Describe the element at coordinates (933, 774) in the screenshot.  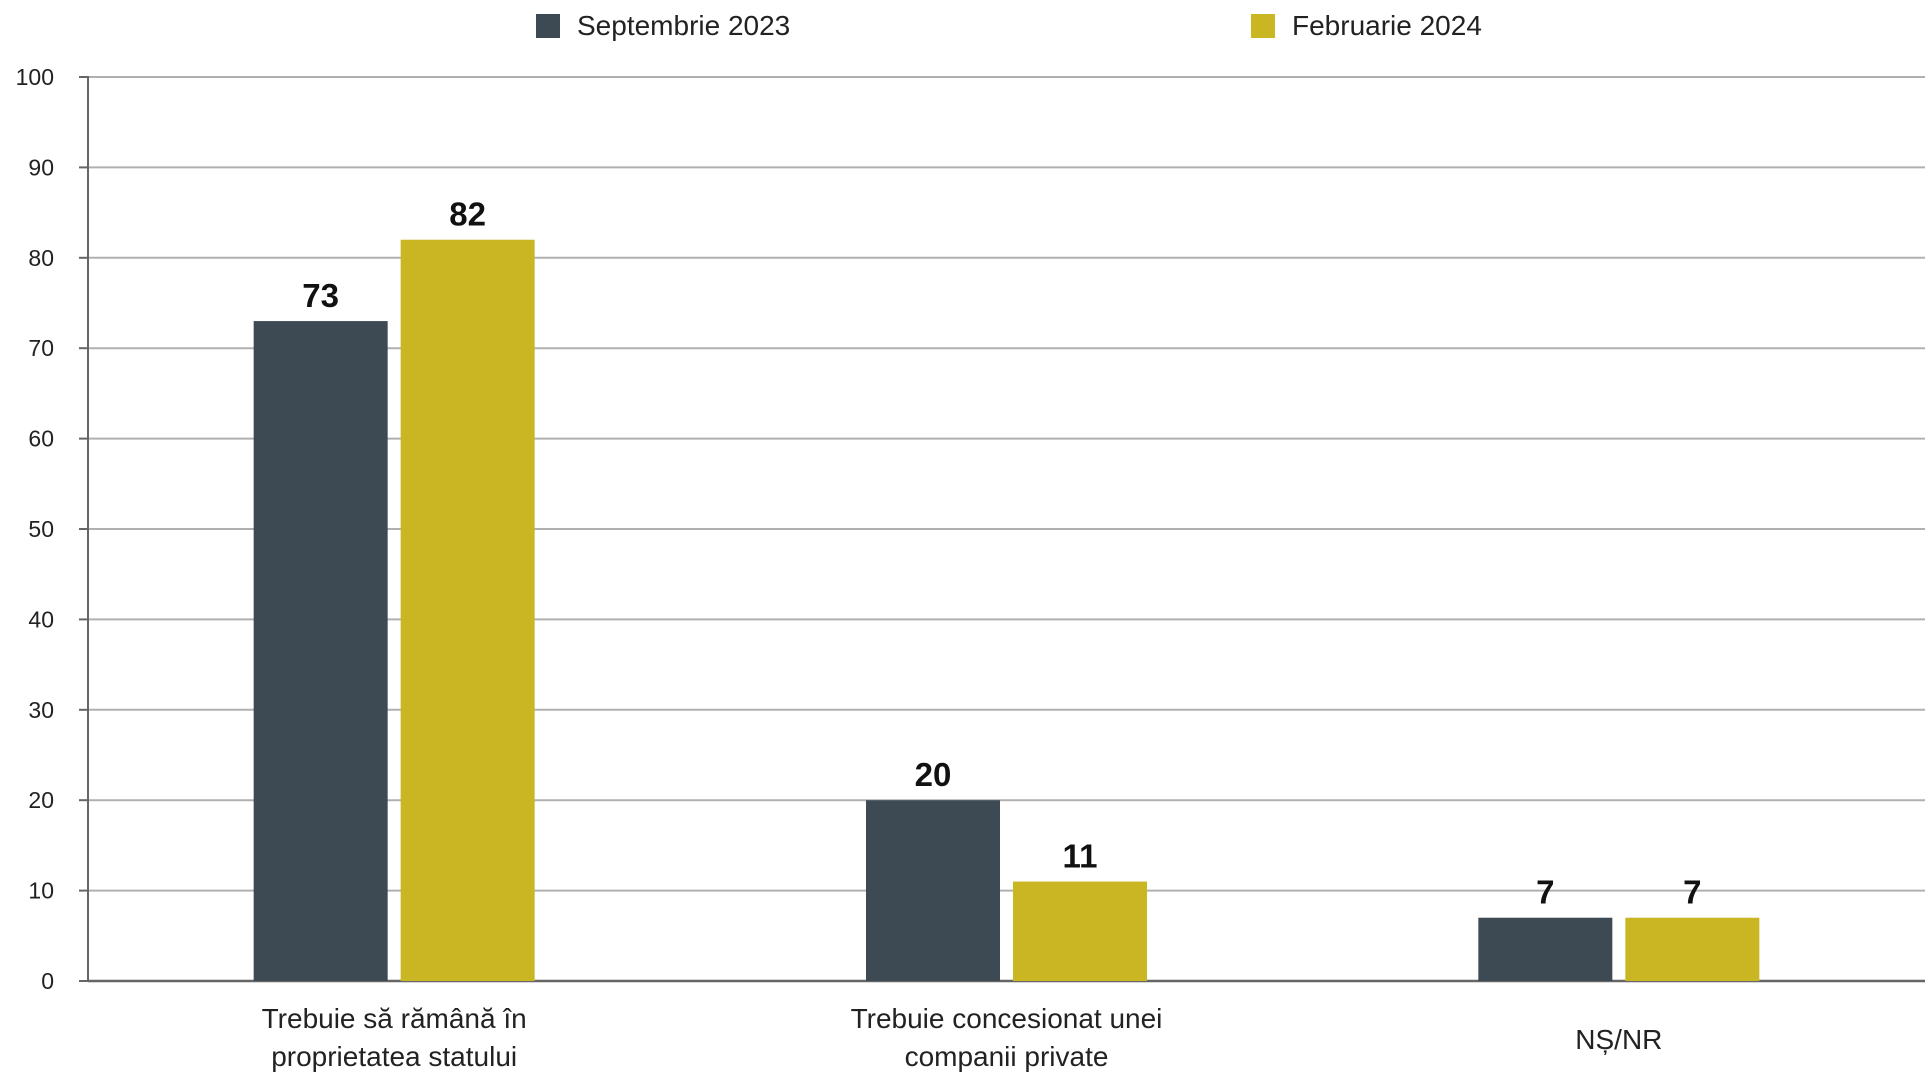
I see `data-label: 20` at that location.